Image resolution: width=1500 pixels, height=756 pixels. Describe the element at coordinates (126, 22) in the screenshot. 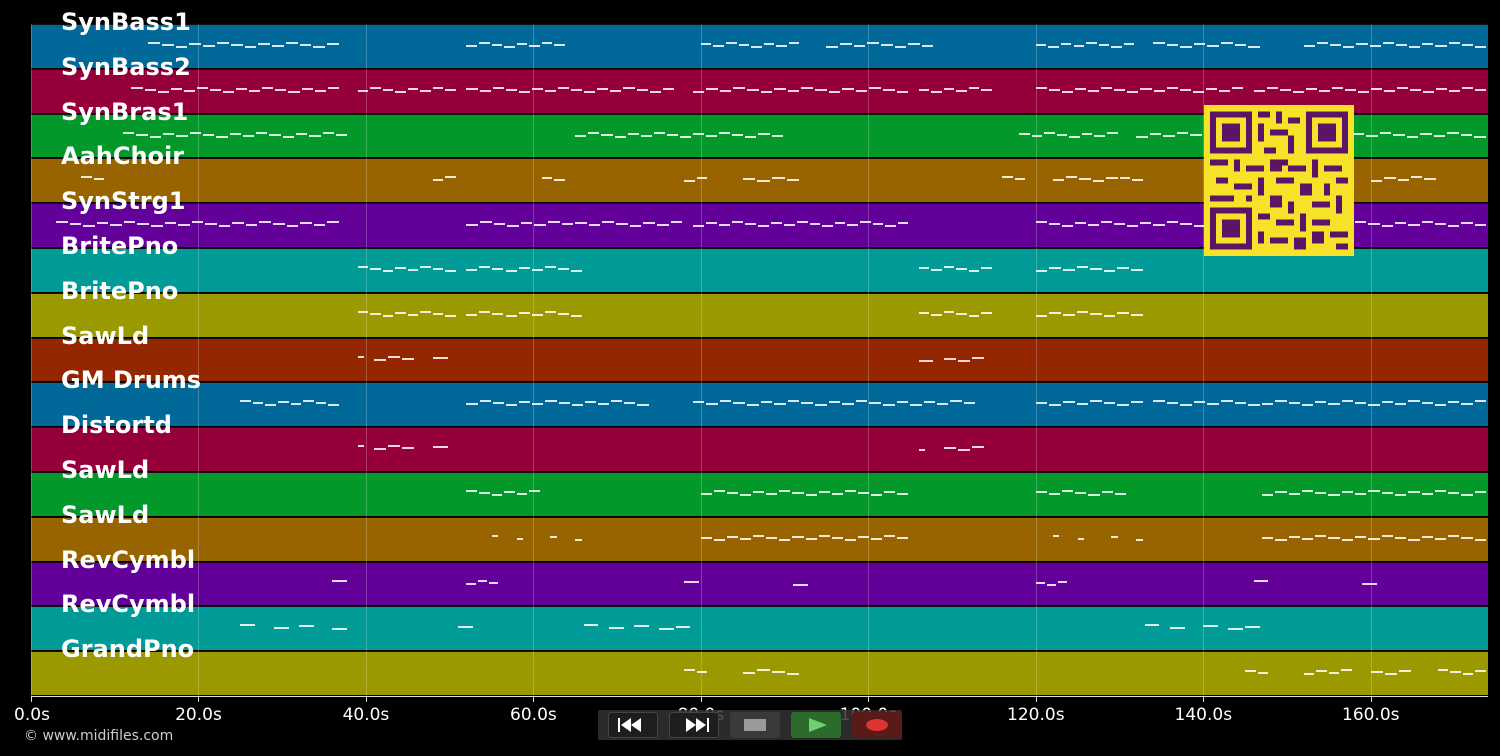

I see `track-label: SynBass1` at that location.